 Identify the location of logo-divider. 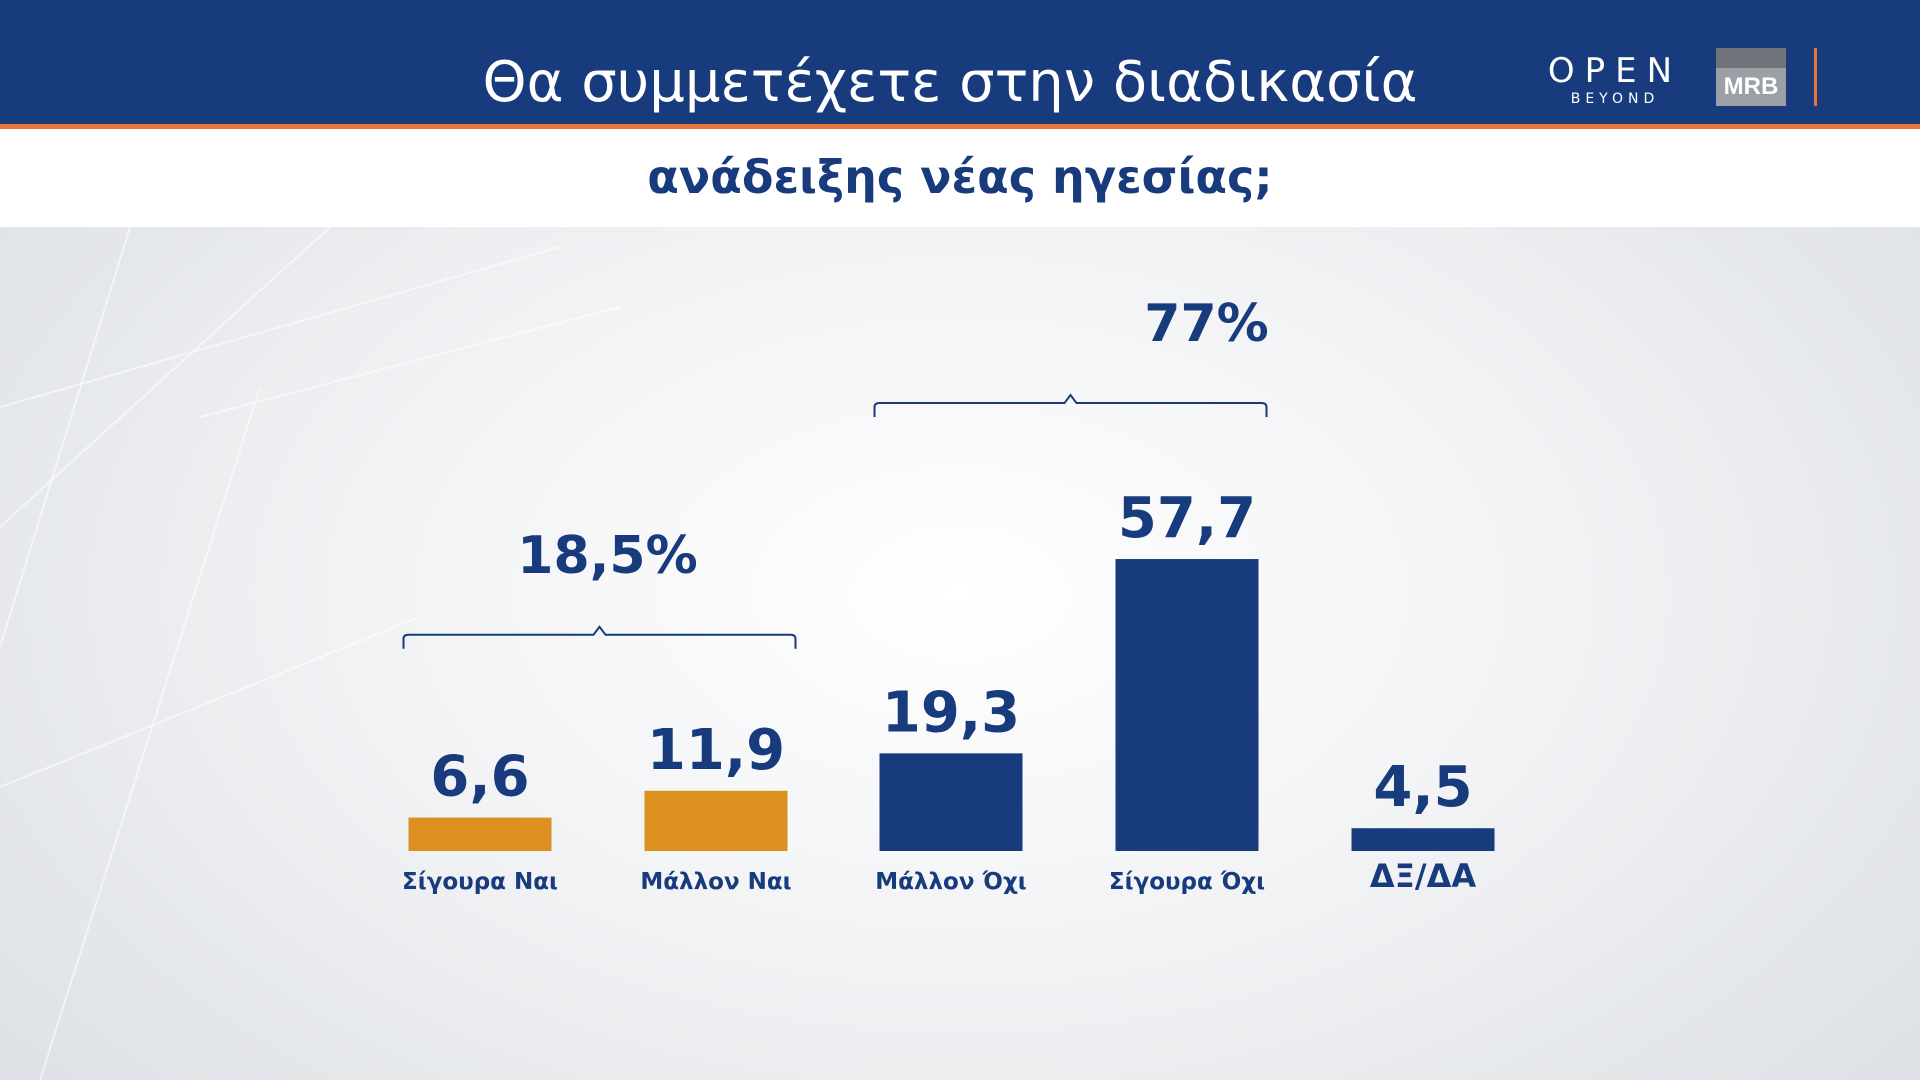
(1815, 77).